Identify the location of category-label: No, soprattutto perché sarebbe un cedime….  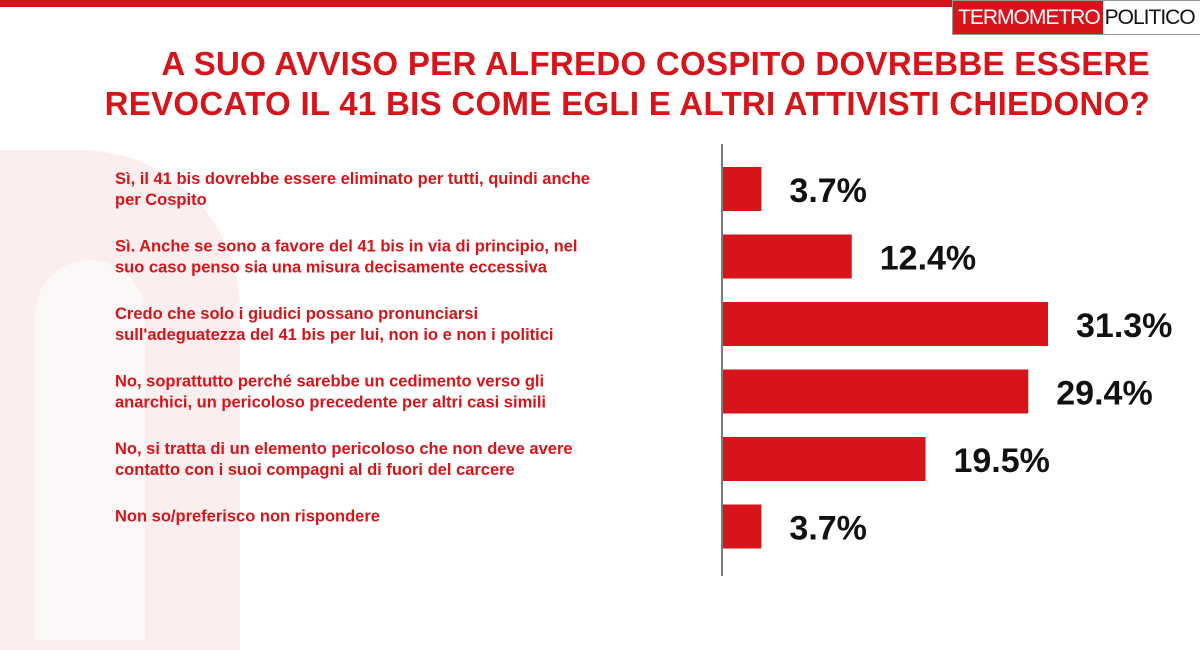
(329, 382).